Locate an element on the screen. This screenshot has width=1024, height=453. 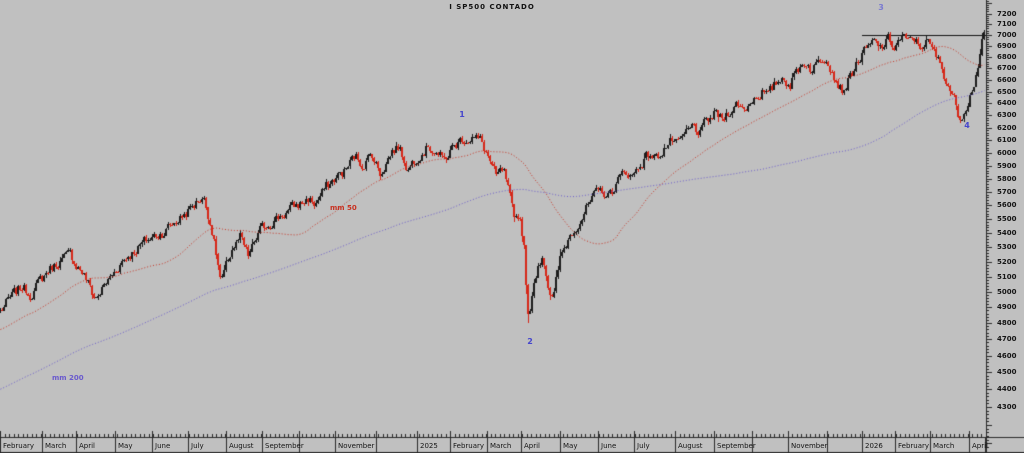
annotation-number: 1 is located at coordinates (462, 114).